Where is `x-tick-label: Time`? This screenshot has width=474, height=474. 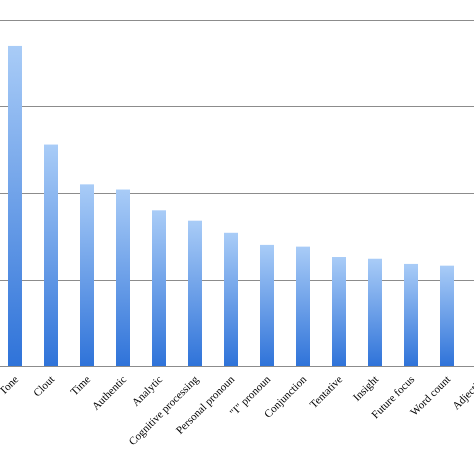 x-tick-label: Time is located at coordinates (80, 386).